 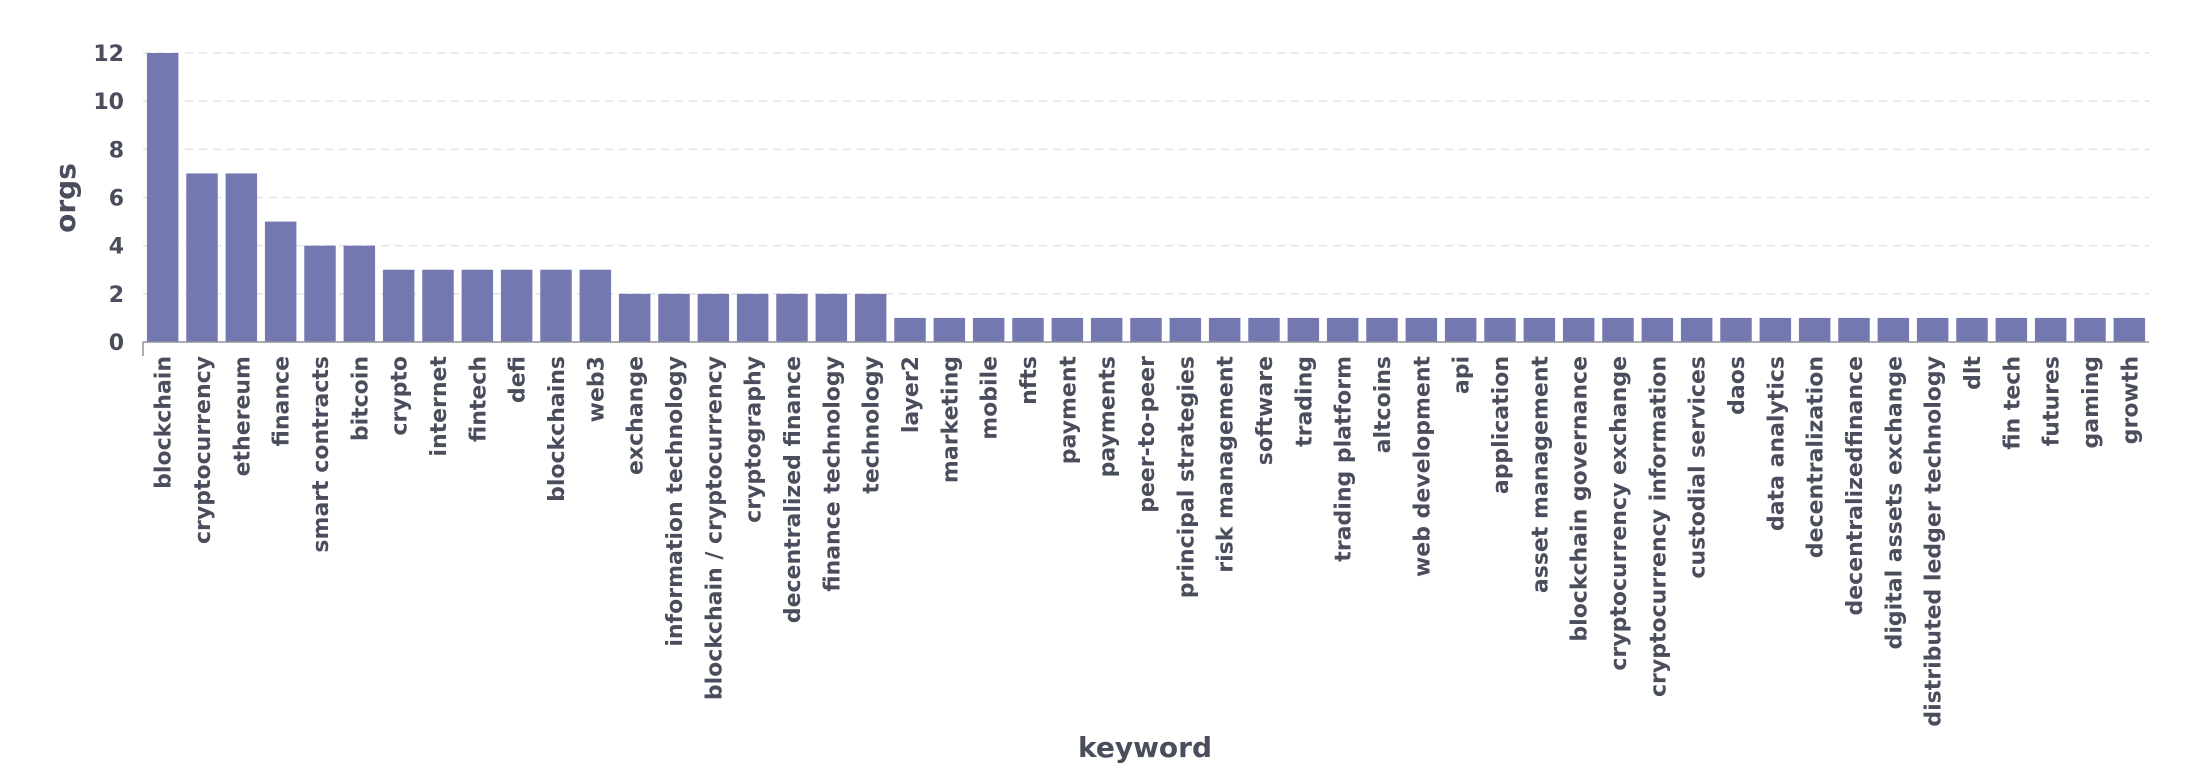 I want to click on x-tick-label: bitcoin, so click(x=360, y=398).